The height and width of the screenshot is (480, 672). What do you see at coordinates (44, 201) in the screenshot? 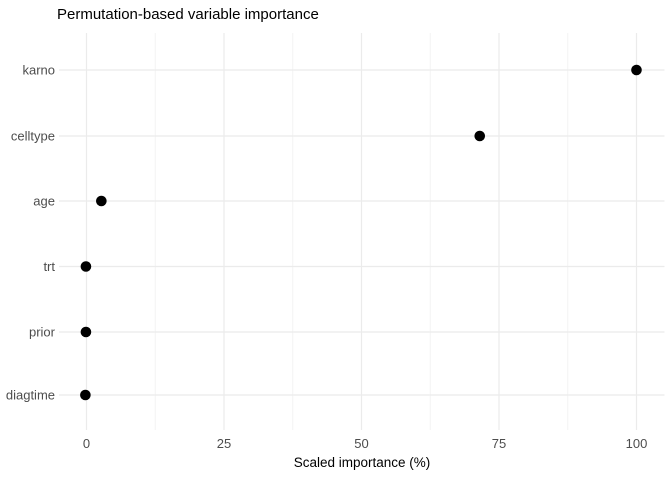
I see `y-axis-label: age` at bounding box center [44, 201].